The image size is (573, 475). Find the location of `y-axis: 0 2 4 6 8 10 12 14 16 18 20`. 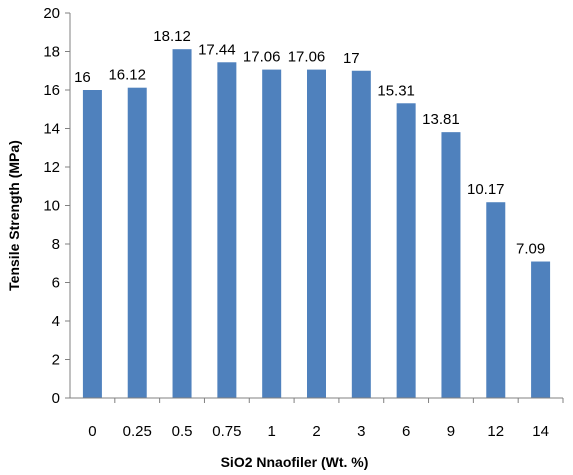

y-axis: 0 2 4 6 8 10 12 14 16 18 20 is located at coordinates (56, 206).